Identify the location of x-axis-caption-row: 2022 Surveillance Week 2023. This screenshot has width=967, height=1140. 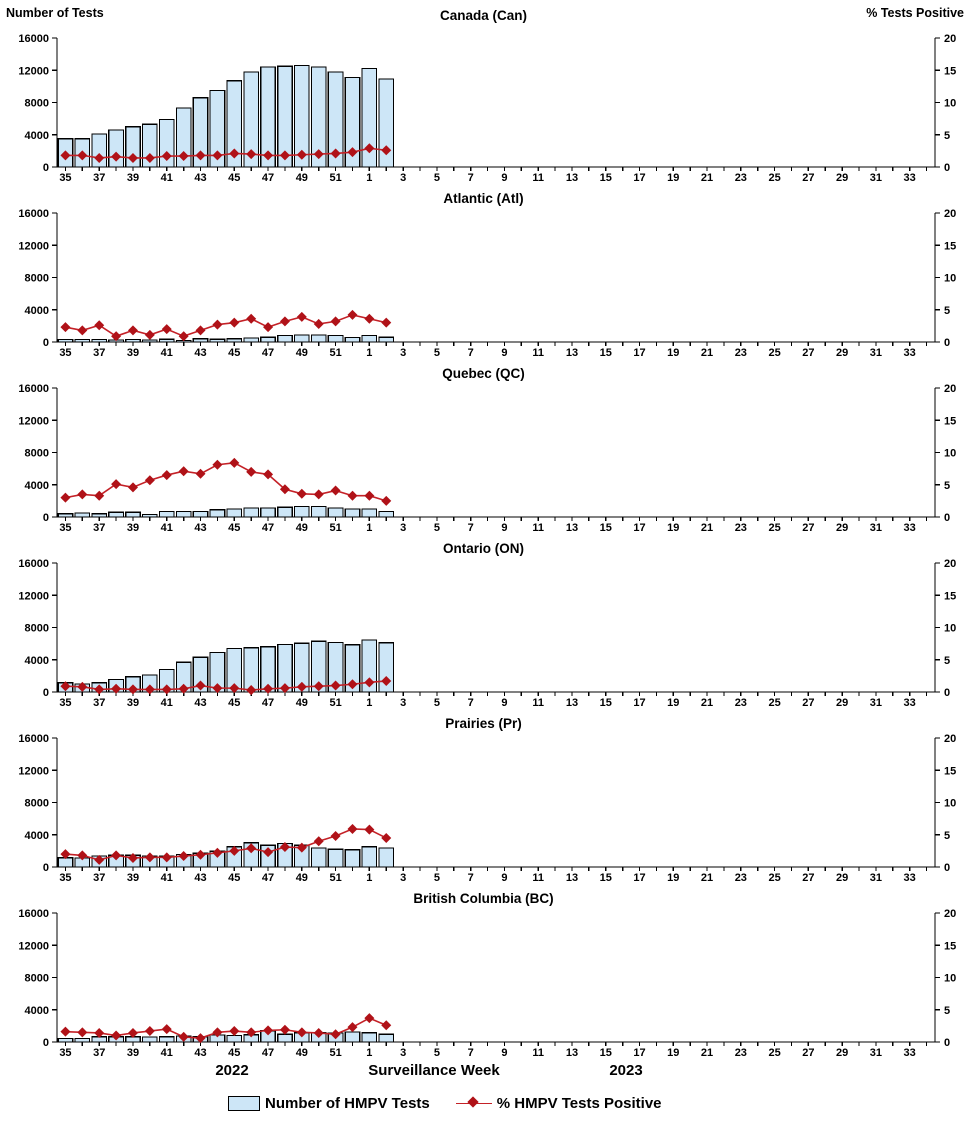
(483, 1073).